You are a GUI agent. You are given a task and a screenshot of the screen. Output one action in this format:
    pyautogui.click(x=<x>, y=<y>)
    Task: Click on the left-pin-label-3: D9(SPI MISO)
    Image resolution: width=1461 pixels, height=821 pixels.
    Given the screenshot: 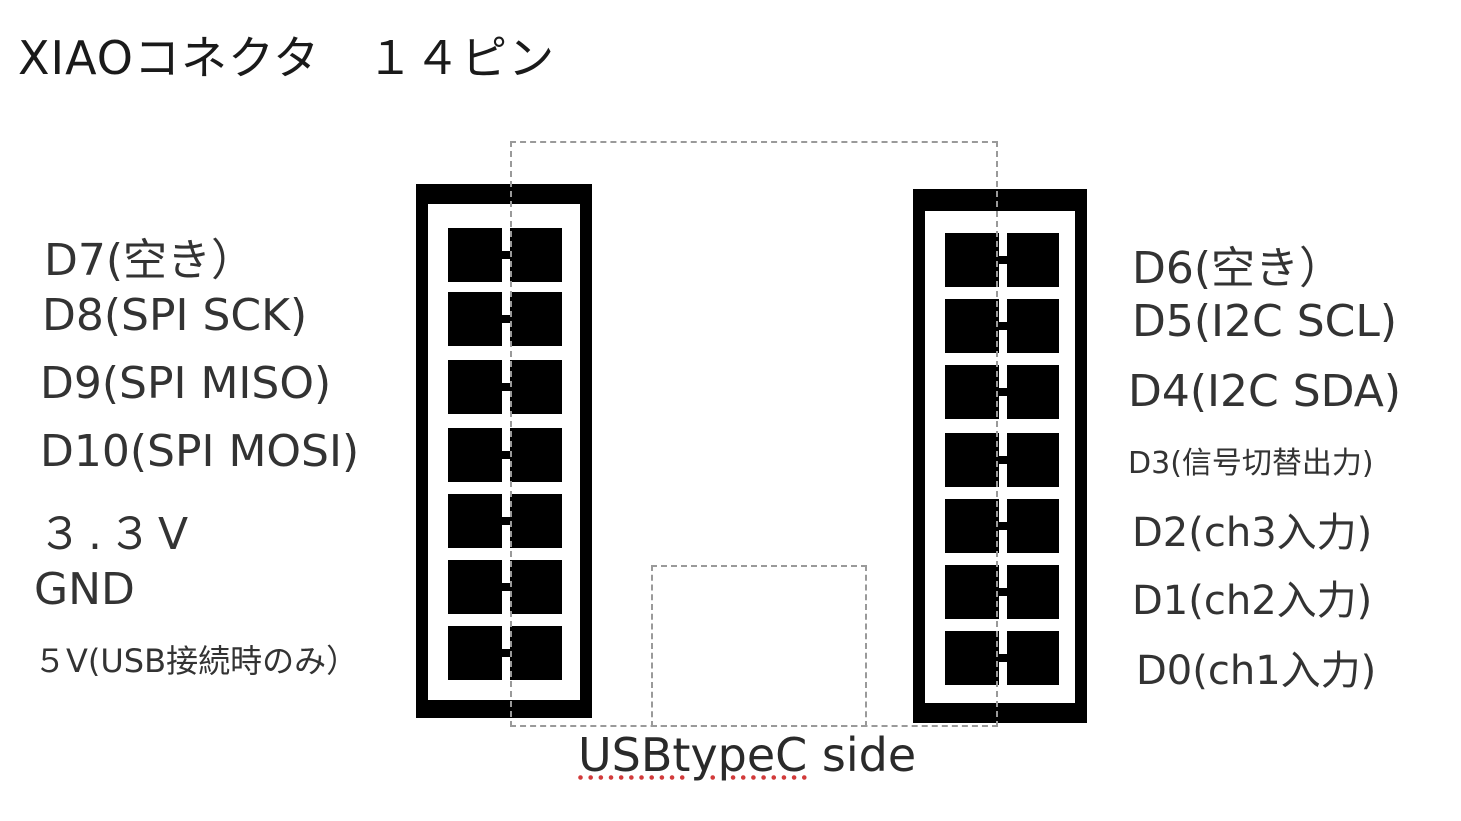 What is the action you would take?
    pyautogui.click(x=186, y=383)
    